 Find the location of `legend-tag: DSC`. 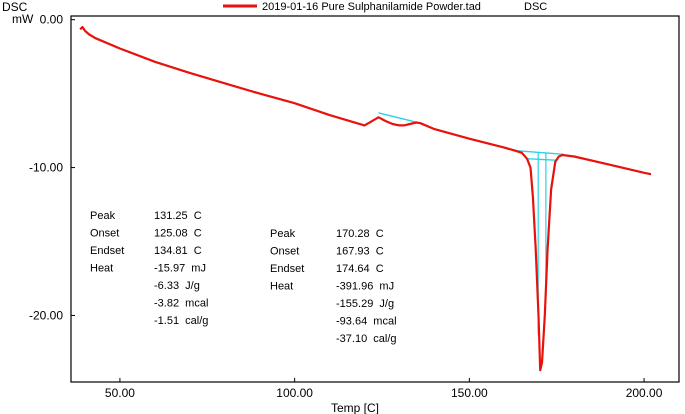

legend-tag: DSC is located at coordinates (535, 7).